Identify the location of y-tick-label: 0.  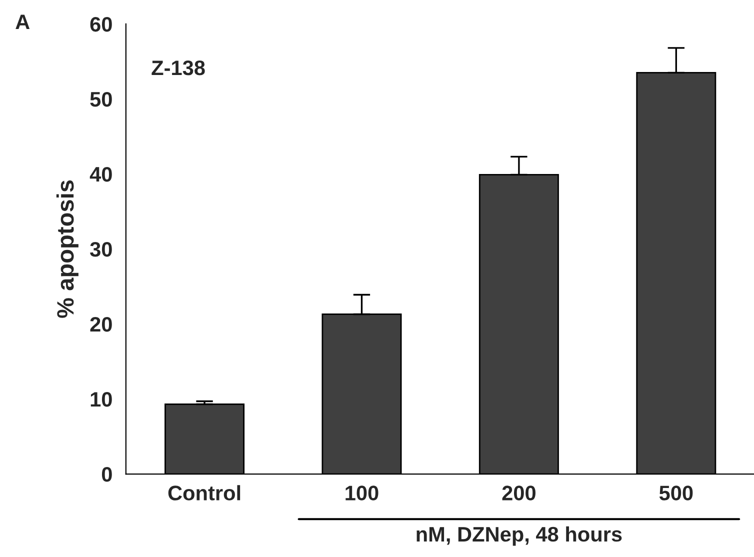
(107, 474).